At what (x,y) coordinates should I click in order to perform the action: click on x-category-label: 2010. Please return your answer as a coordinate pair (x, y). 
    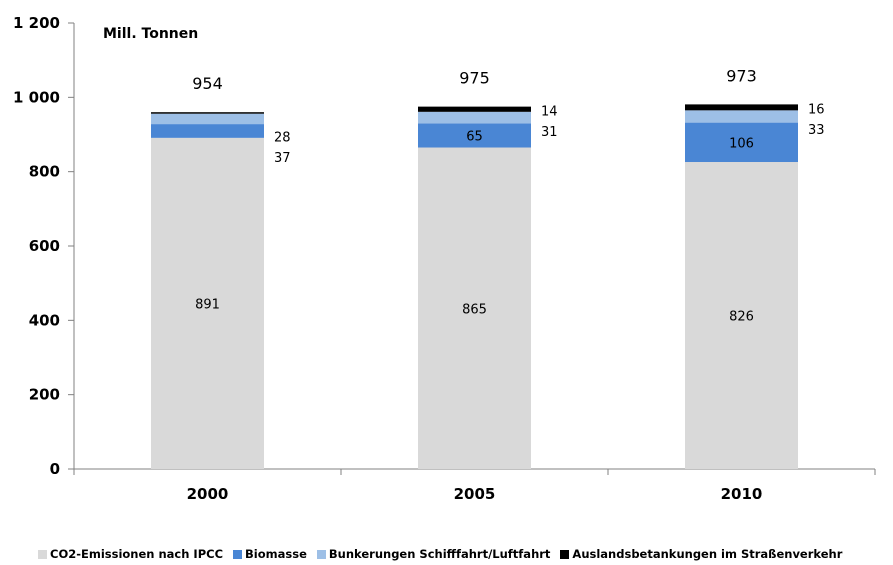
    Looking at the image, I should click on (742, 494).